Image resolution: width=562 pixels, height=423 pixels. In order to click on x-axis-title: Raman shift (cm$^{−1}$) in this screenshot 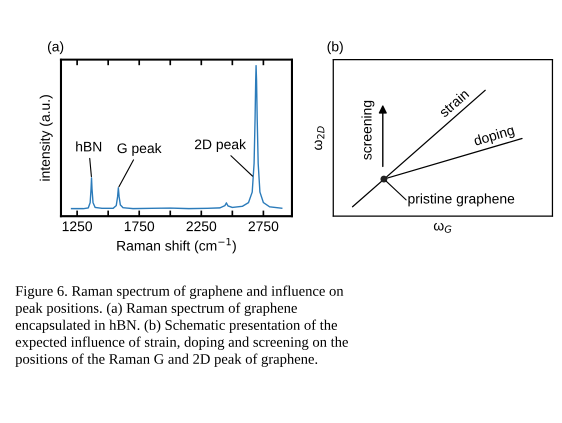, I will do `click(176, 246)`.